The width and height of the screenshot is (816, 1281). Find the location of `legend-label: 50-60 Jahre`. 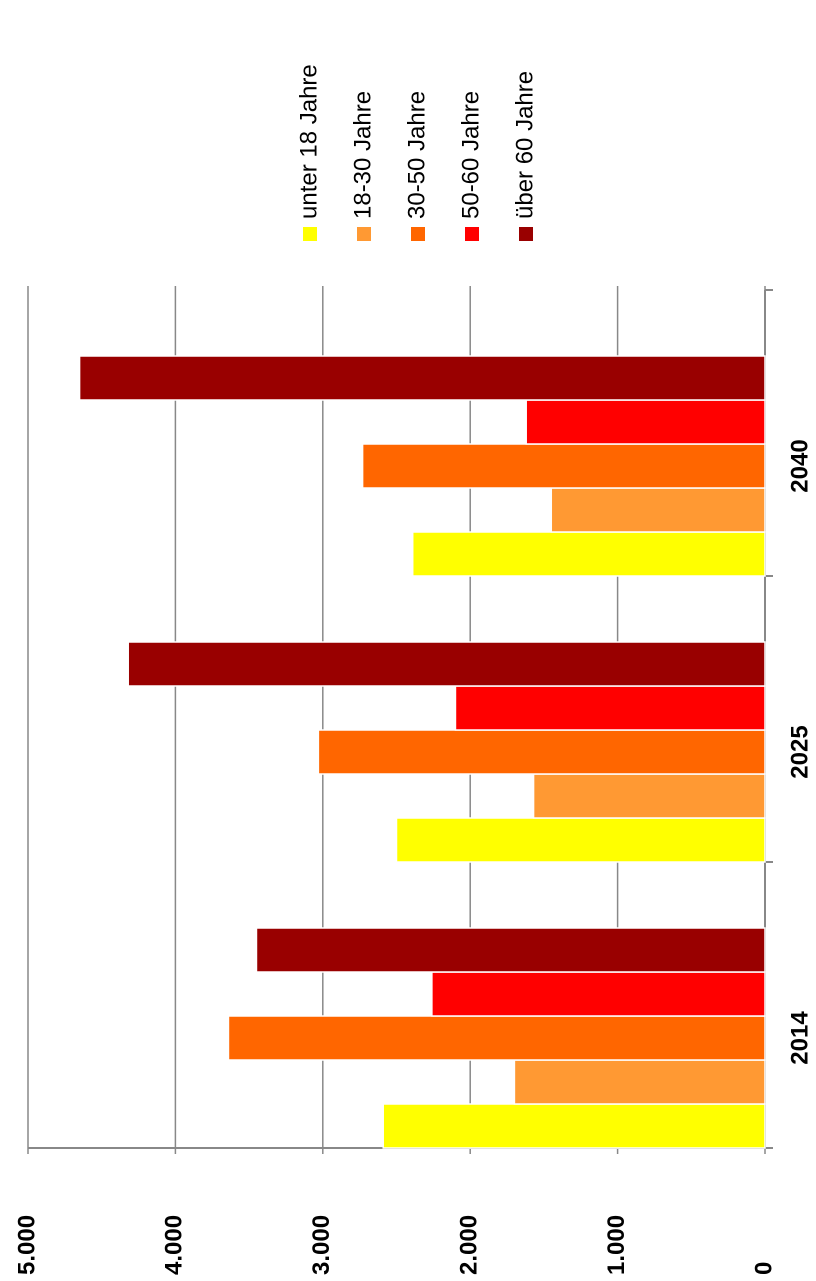

legend-label: 50-60 Jahre is located at coordinates (470, 155).